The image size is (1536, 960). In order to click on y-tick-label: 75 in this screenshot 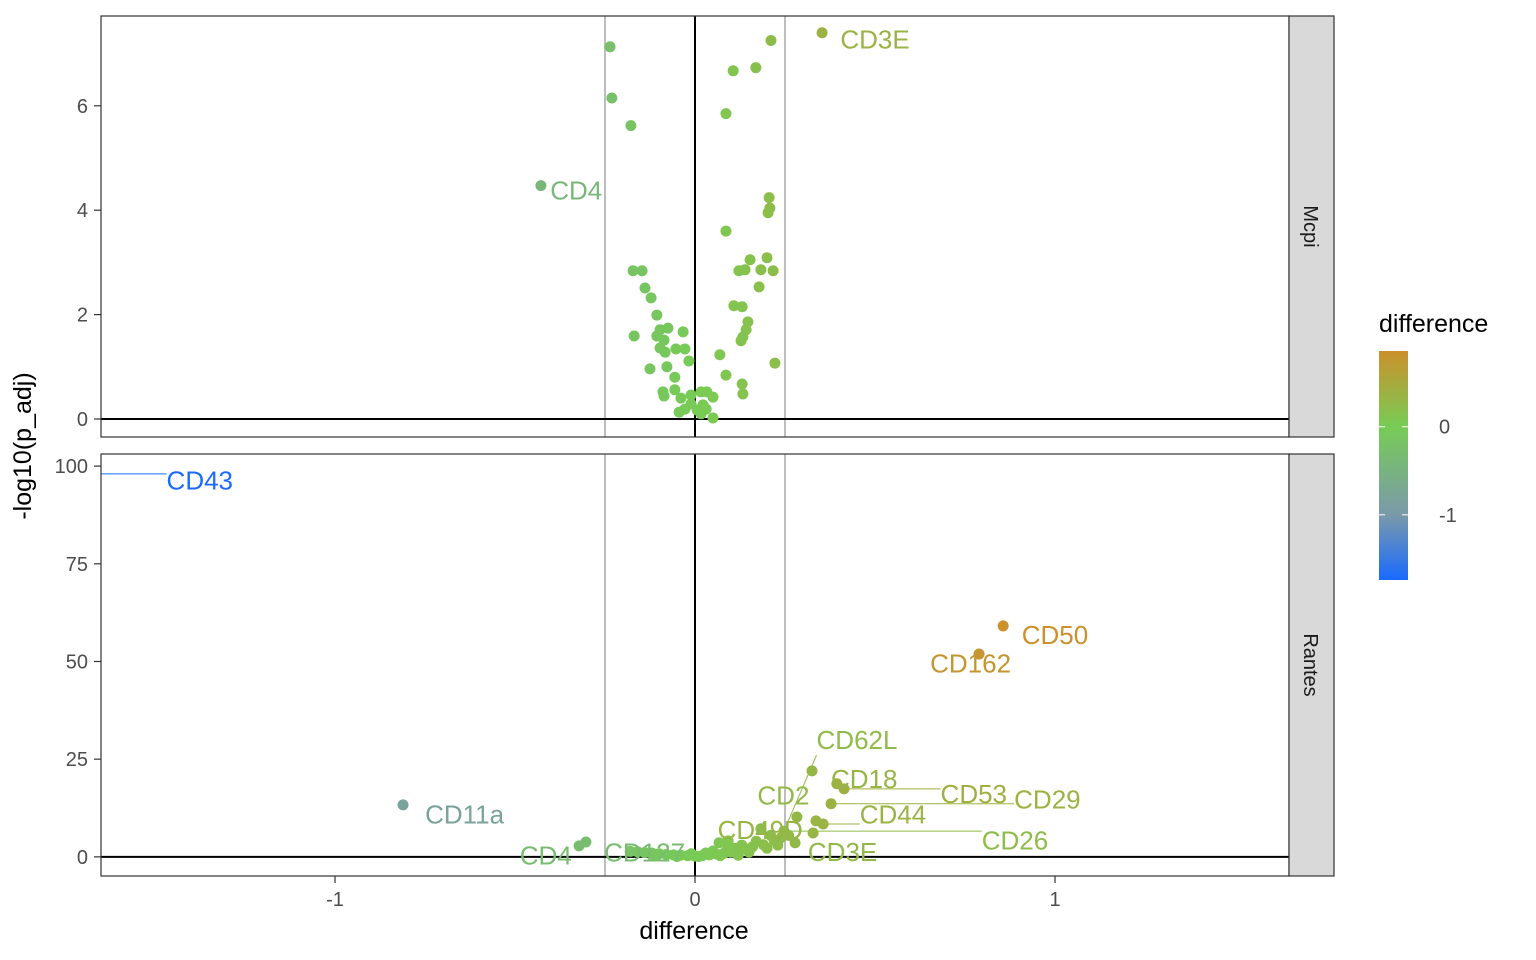, I will do `click(77, 565)`.